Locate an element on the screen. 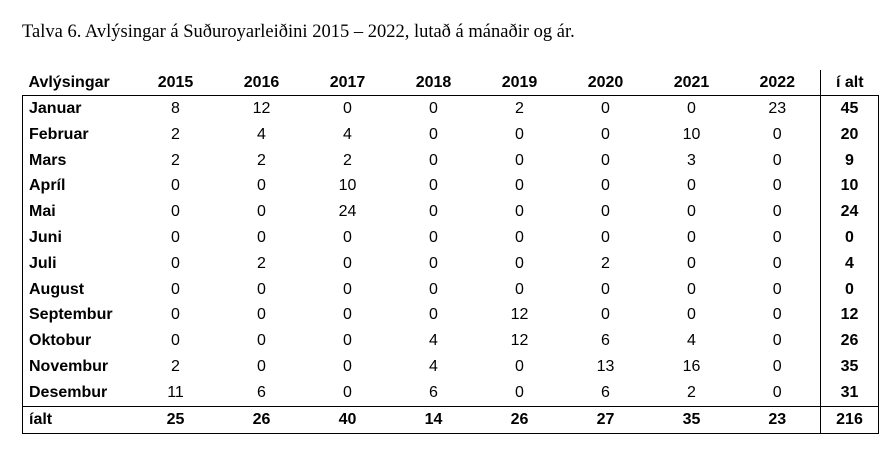 The image size is (889, 458). table-row: Mars 2 2 2 0 0 0 3 0 9 is located at coordinates (450, 160).